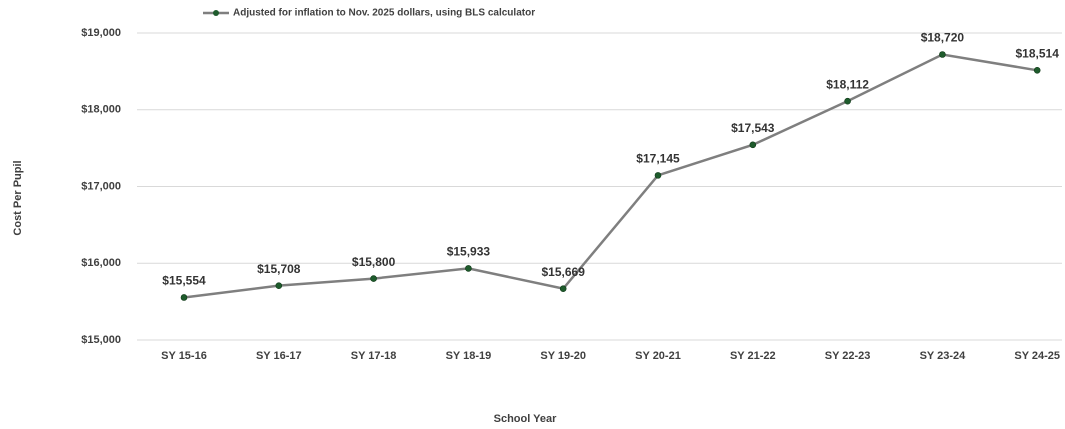 Image resolution: width=1065 pixels, height=429 pixels. I want to click on y-tick-label: $19,000, so click(101, 33).